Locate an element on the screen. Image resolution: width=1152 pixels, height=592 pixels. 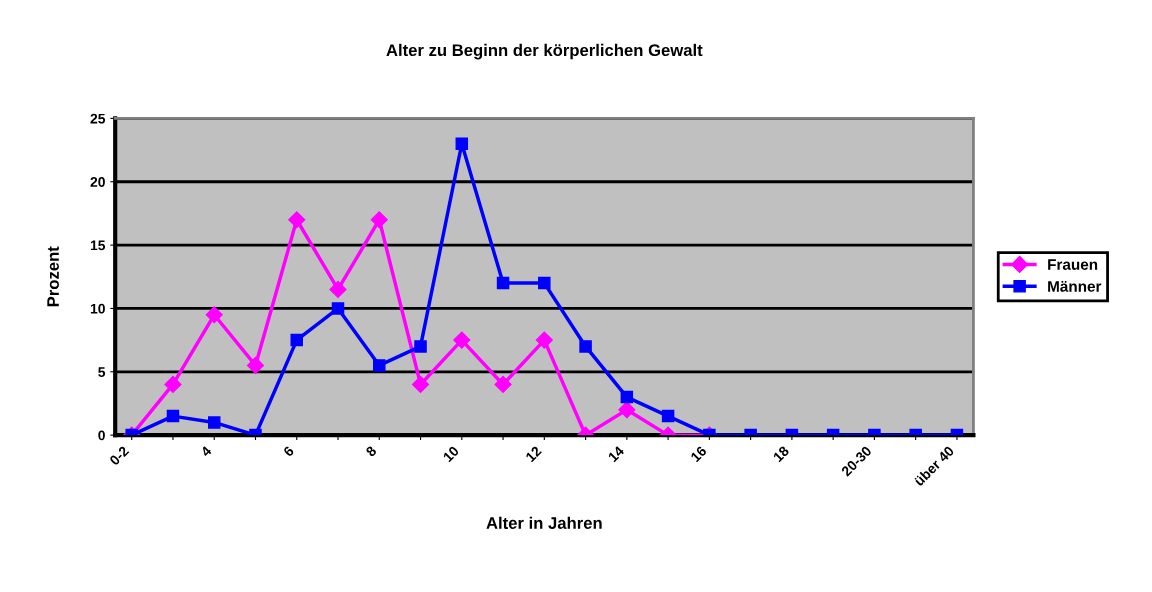
x-tick-label: 16 is located at coordinates (699, 454).